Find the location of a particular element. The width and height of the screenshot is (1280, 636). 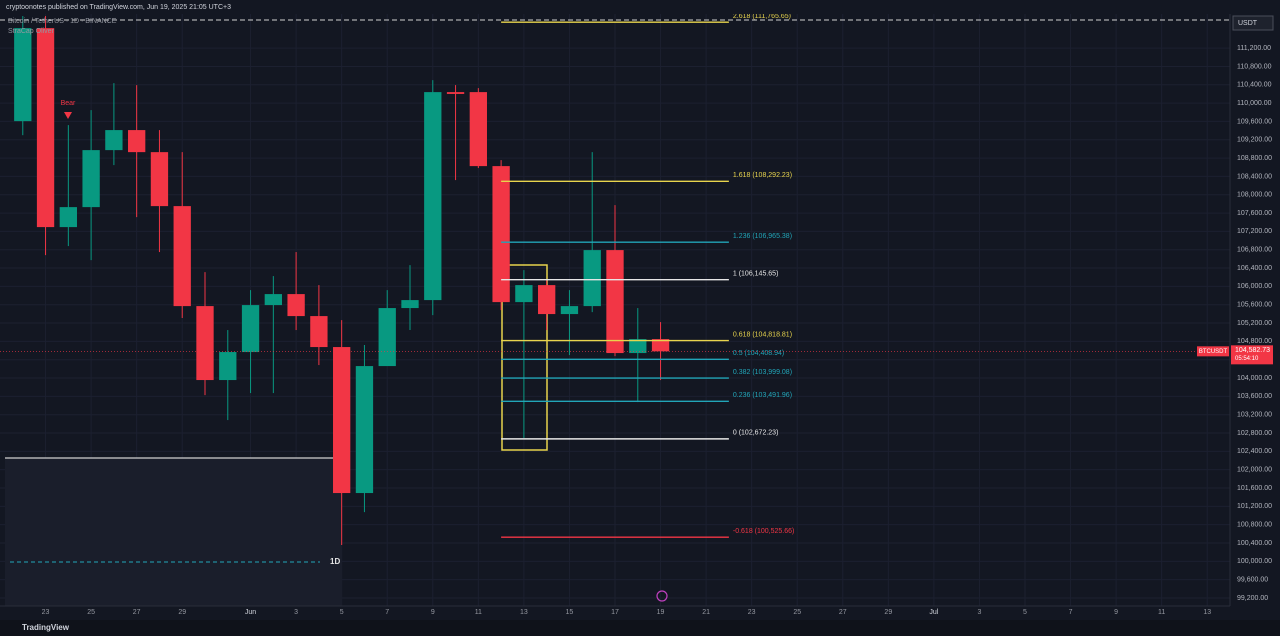

signal-label: Bear is located at coordinates (68, 103).